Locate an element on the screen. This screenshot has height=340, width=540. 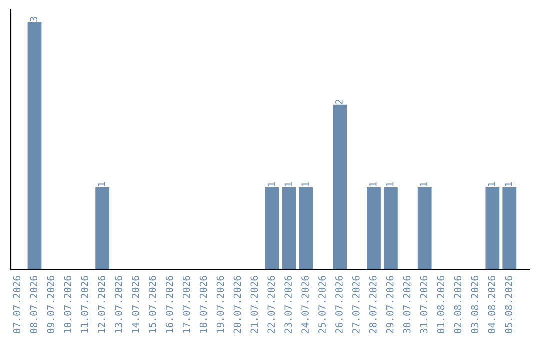
x-tick-label: 02.08.2026 is located at coordinates (458, 305).